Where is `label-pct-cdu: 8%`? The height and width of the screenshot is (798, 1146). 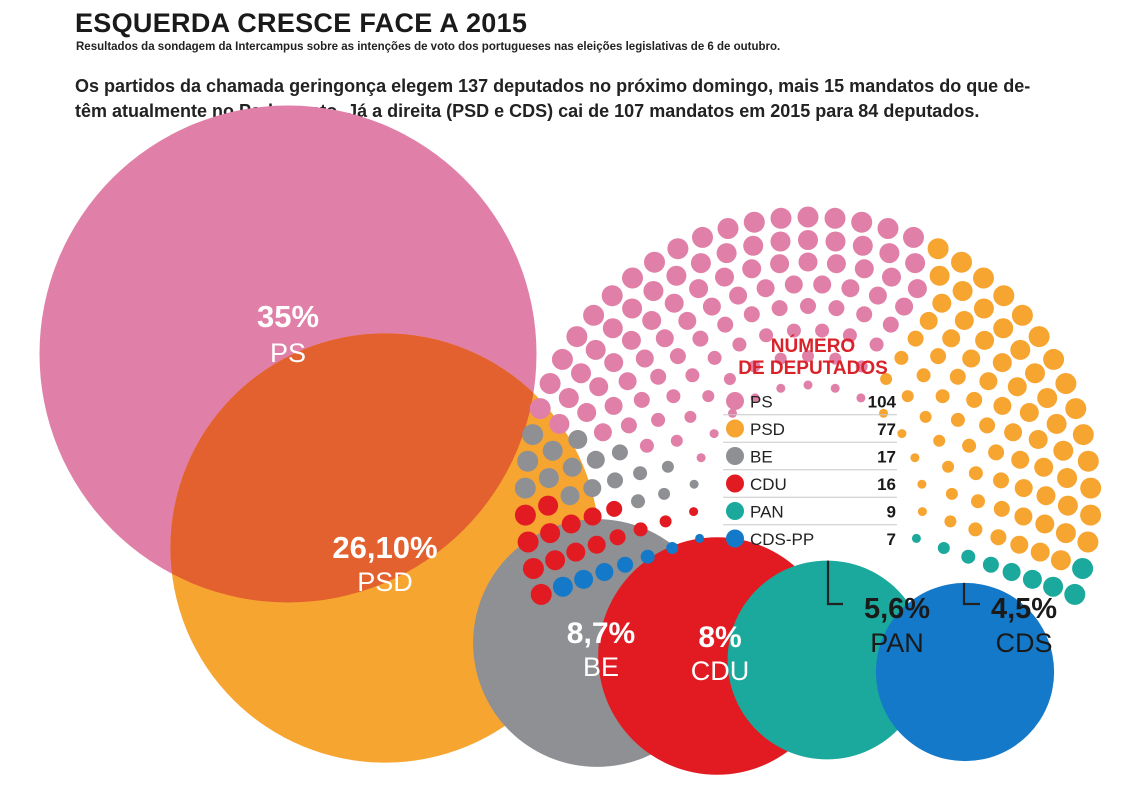
label-pct-cdu: 8% is located at coordinates (719, 637).